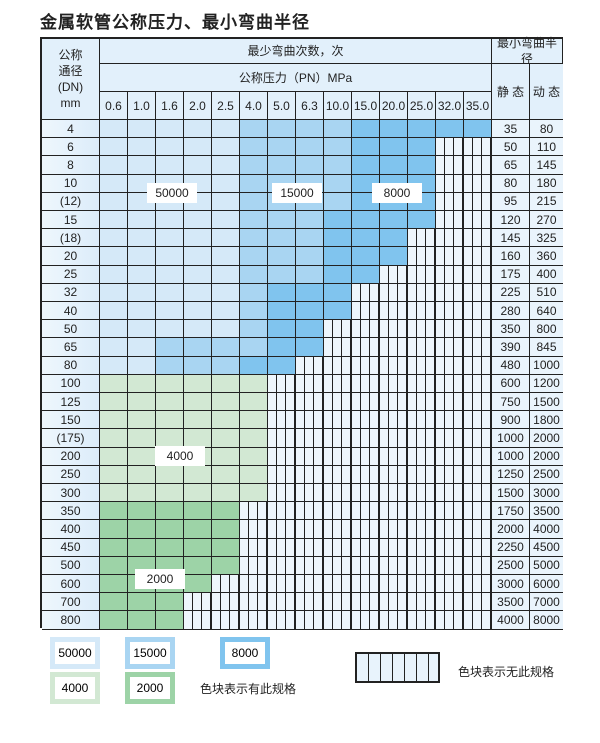 The image size is (600, 743). What do you see at coordinates (450, 106) in the screenshot?
I see `pressure-column-header: 32.0` at bounding box center [450, 106].